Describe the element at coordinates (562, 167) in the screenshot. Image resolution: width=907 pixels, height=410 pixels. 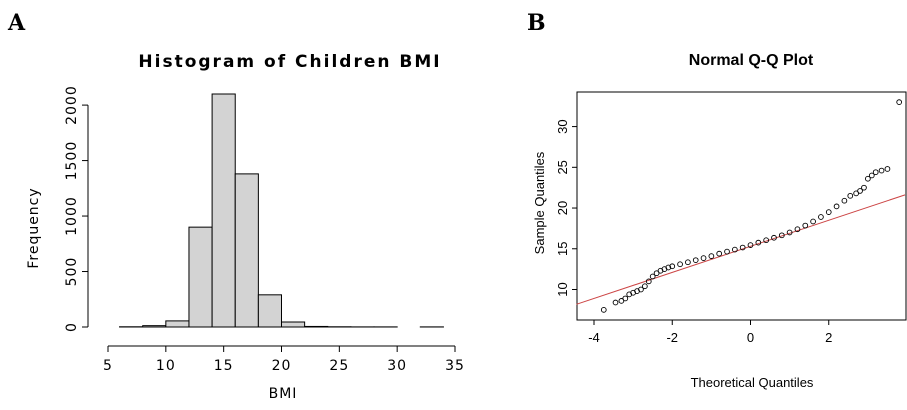
I see `qq-y-tick-label: 25` at that location.